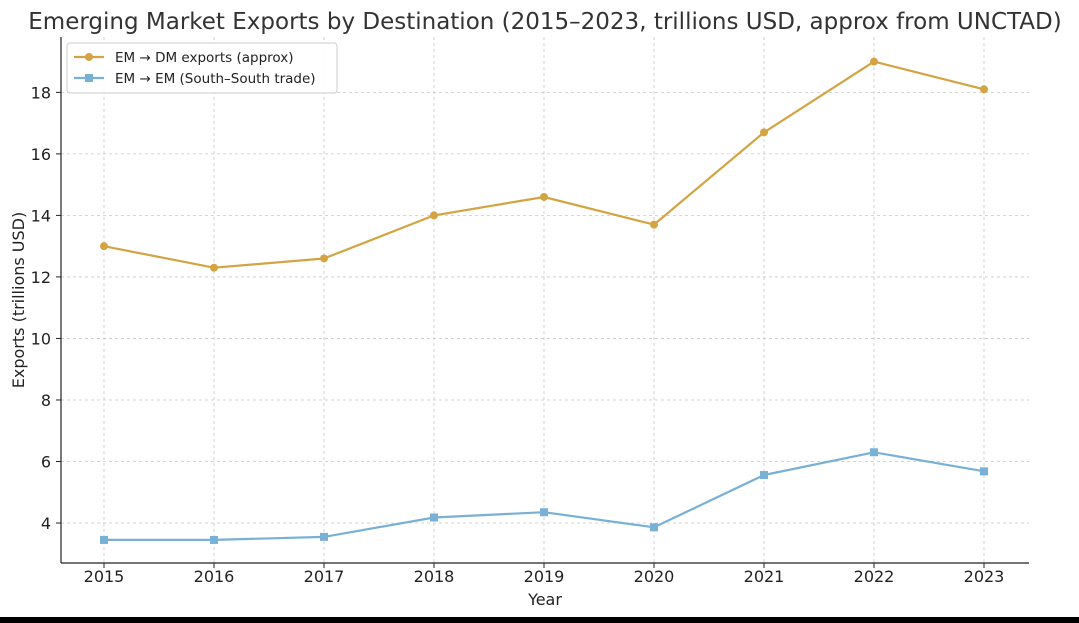 The image size is (1079, 623). What do you see at coordinates (984, 576) in the screenshot?
I see `x-tick-label: 2023` at bounding box center [984, 576].